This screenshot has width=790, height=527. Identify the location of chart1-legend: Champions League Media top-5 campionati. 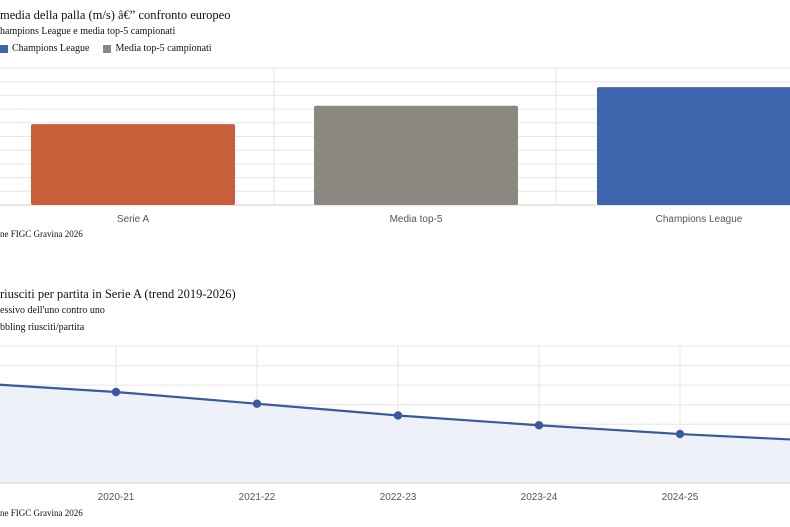
(113, 48).